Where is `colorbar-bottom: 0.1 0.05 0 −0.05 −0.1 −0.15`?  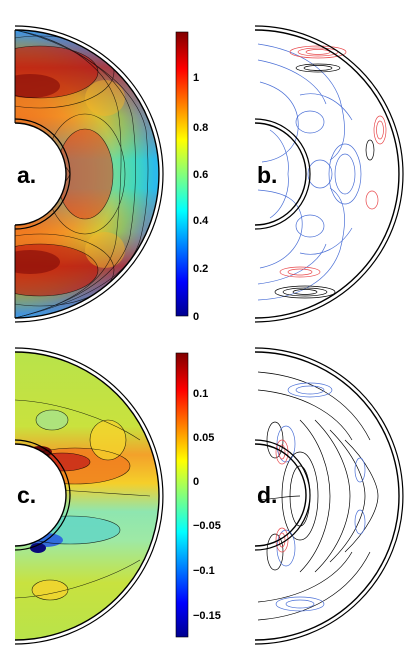 colorbar-bottom: 0.1 0.05 0 −0.05 −0.1 −0.15 is located at coordinates (198, 495).